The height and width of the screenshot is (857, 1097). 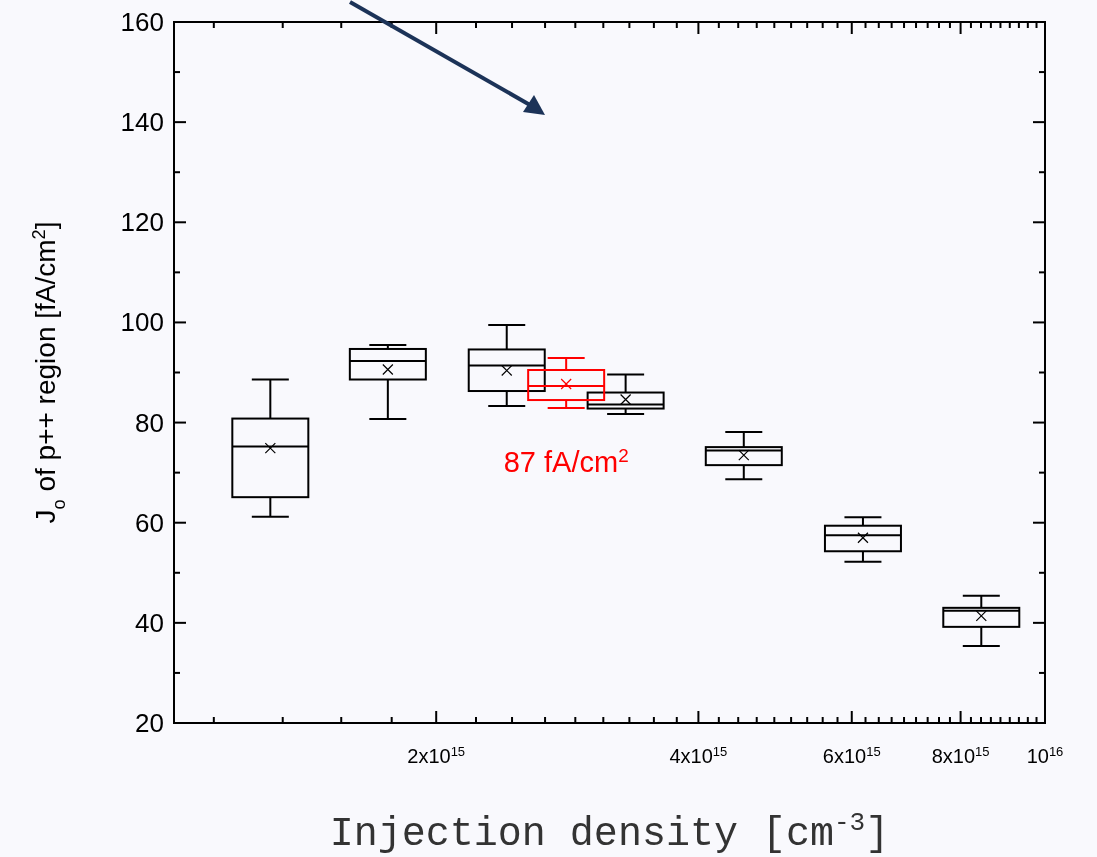 What do you see at coordinates (1045, 755) in the screenshot?
I see `x-tick-label: 10$^{16}$` at bounding box center [1045, 755].